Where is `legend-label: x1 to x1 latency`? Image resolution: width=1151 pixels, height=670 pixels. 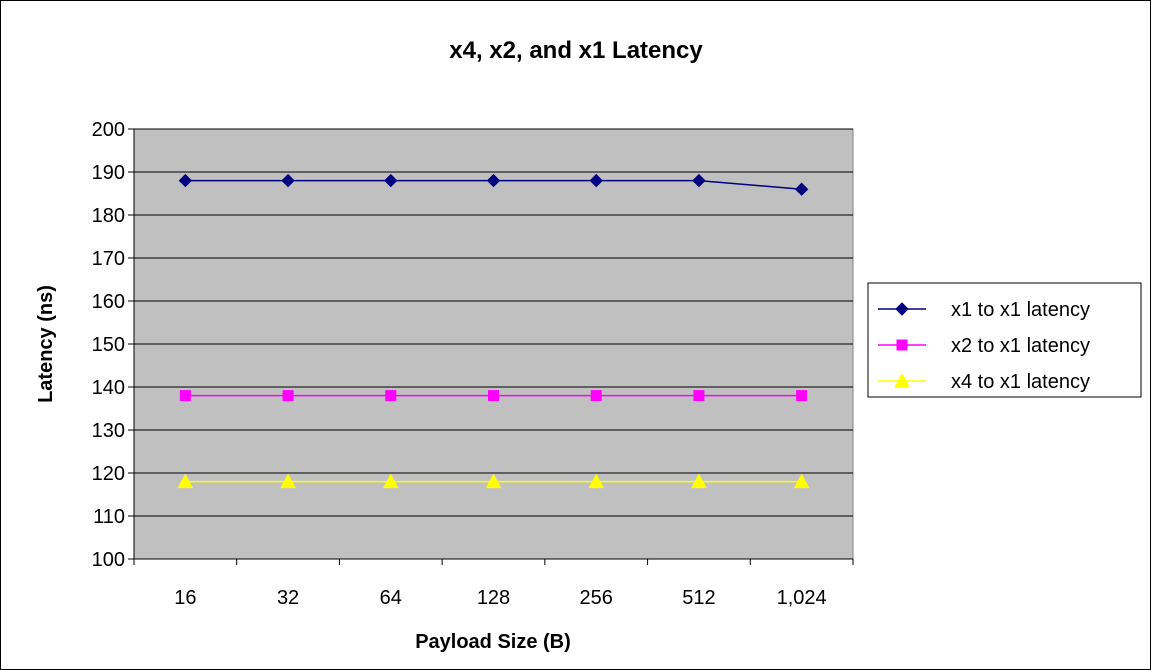 legend-label: x1 to x1 latency is located at coordinates (1020, 310).